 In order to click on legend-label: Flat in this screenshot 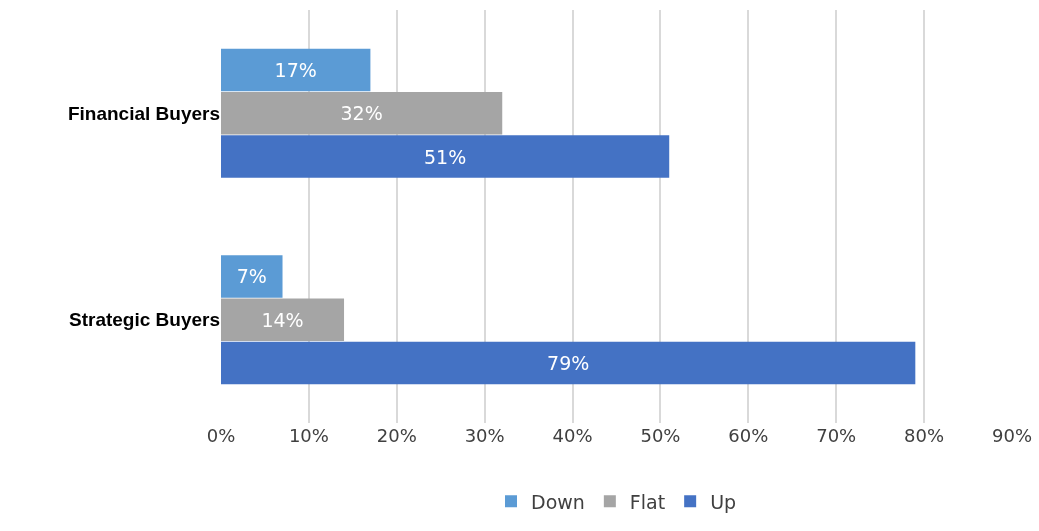, I will do `click(647, 501)`.